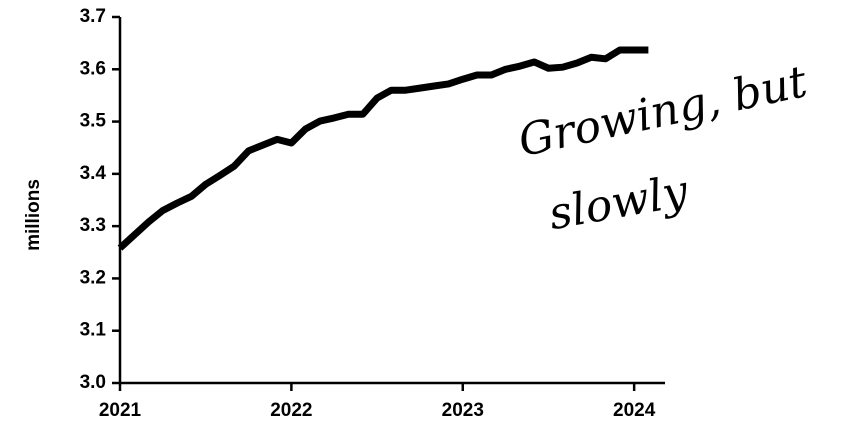 The height and width of the screenshot is (427, 867). What do you see at coordinates (93, 225) in the screenshot?
I see `y-tick-label: 3.3` at bounding box center [93, 225].